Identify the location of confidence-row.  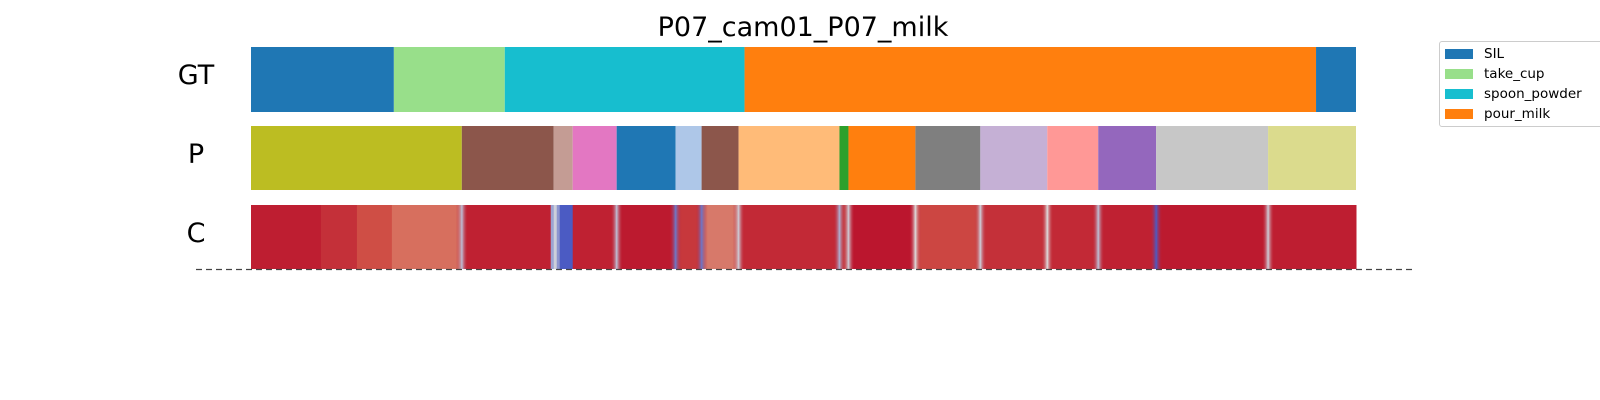
(804, 237).